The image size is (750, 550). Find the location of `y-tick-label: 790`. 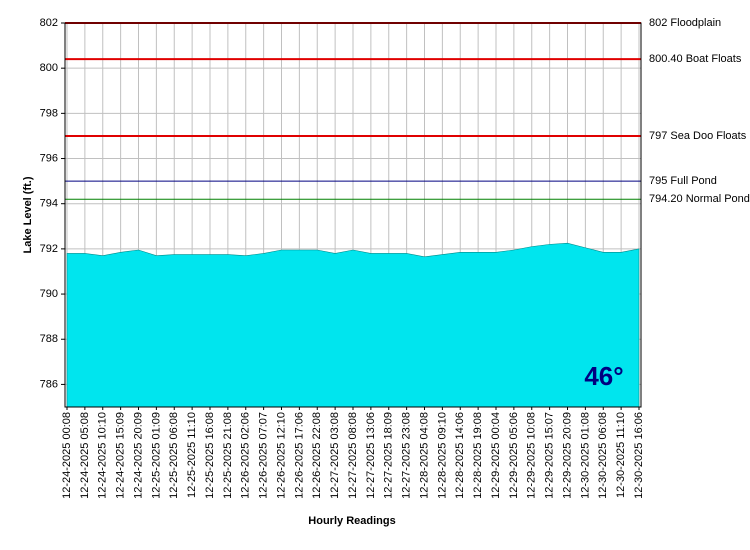

y-tick-label: 790 is located at coordinates (49, 294).